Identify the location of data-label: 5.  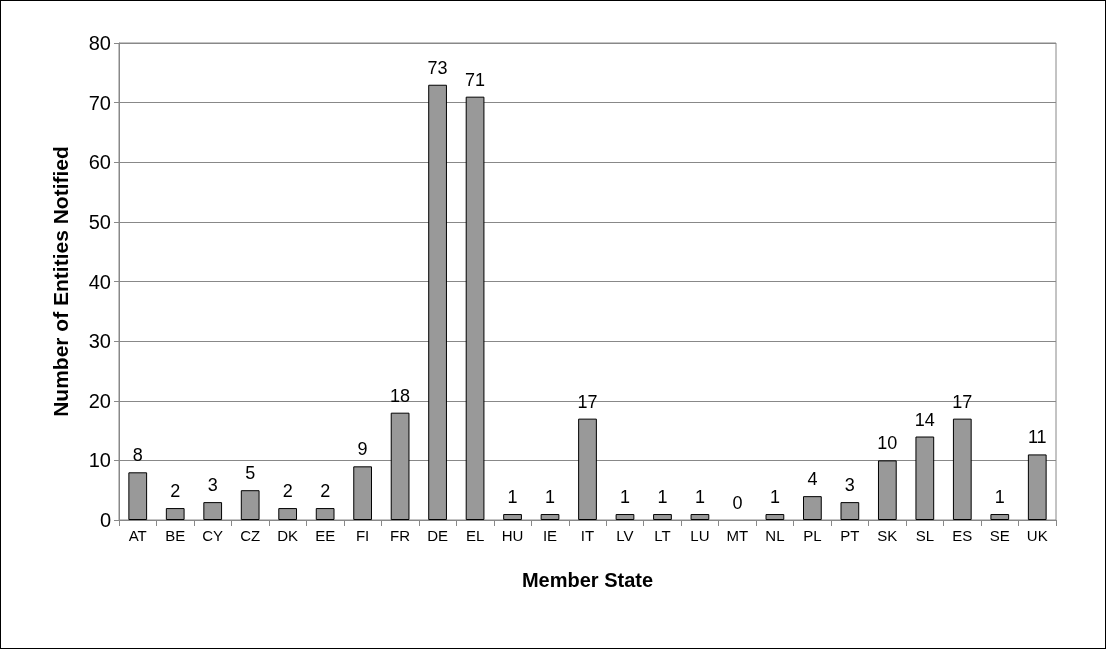
(250, 473).